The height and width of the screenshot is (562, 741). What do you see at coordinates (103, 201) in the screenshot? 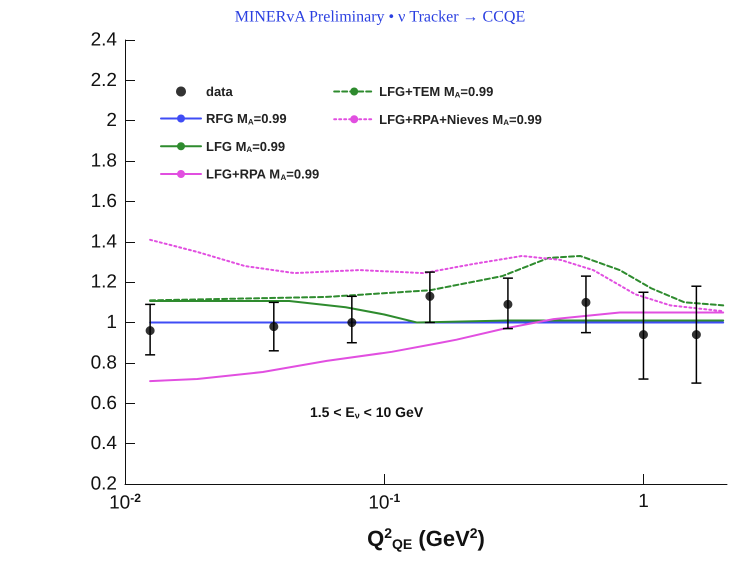
I see `y-tick-label: 1.6` at bounding box center [103, 201].